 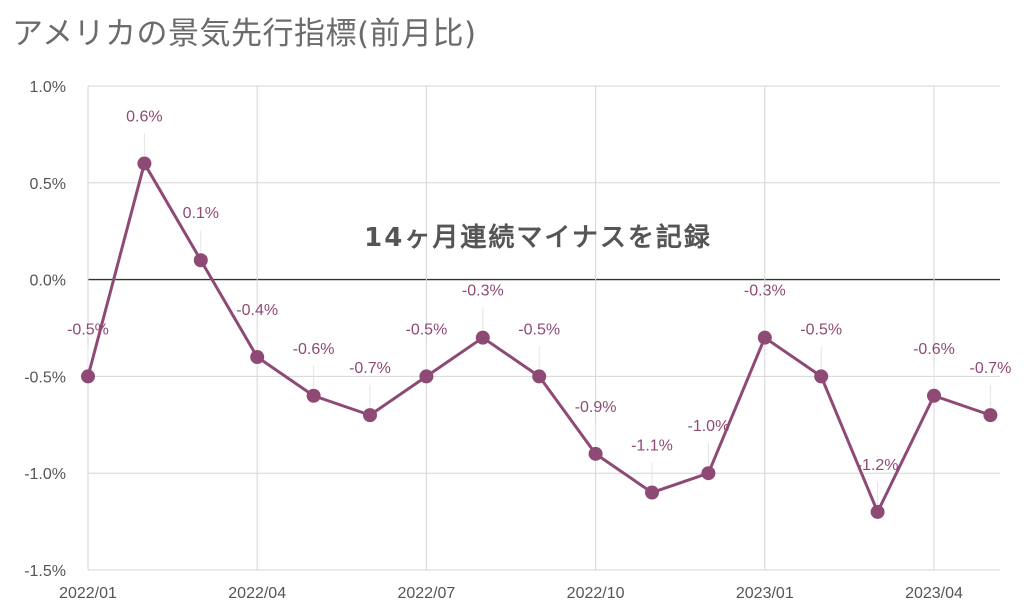 I want to click on annotation-text: 14ヶ月連続マイナスを記録, so click(x=538, y=237).